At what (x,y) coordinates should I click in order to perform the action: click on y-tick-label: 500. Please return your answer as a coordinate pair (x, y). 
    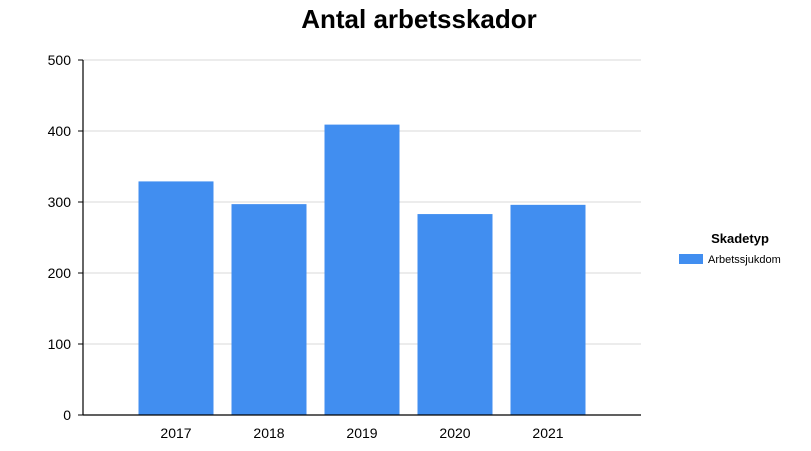
    Looking at the image, I should click on (60, 60).